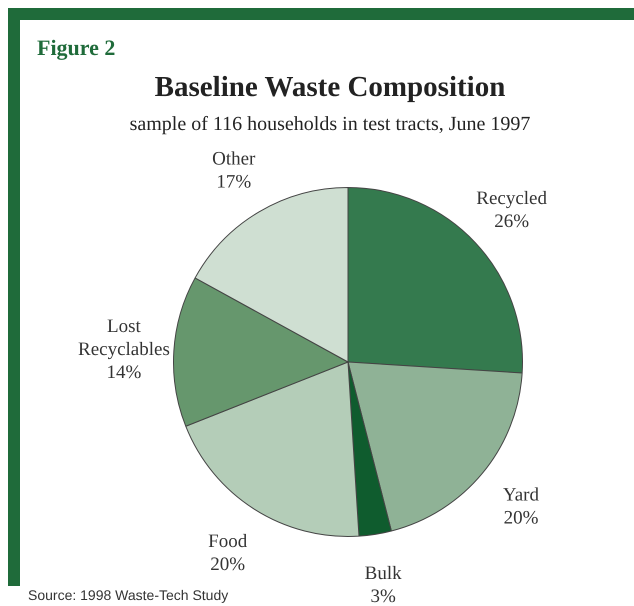 The height and width of the screenshot is (606, 634). What do you see at coordinates (76, 47) in the screenshot?
I see `caption: Figure 2` at bounding box center [76, 47].